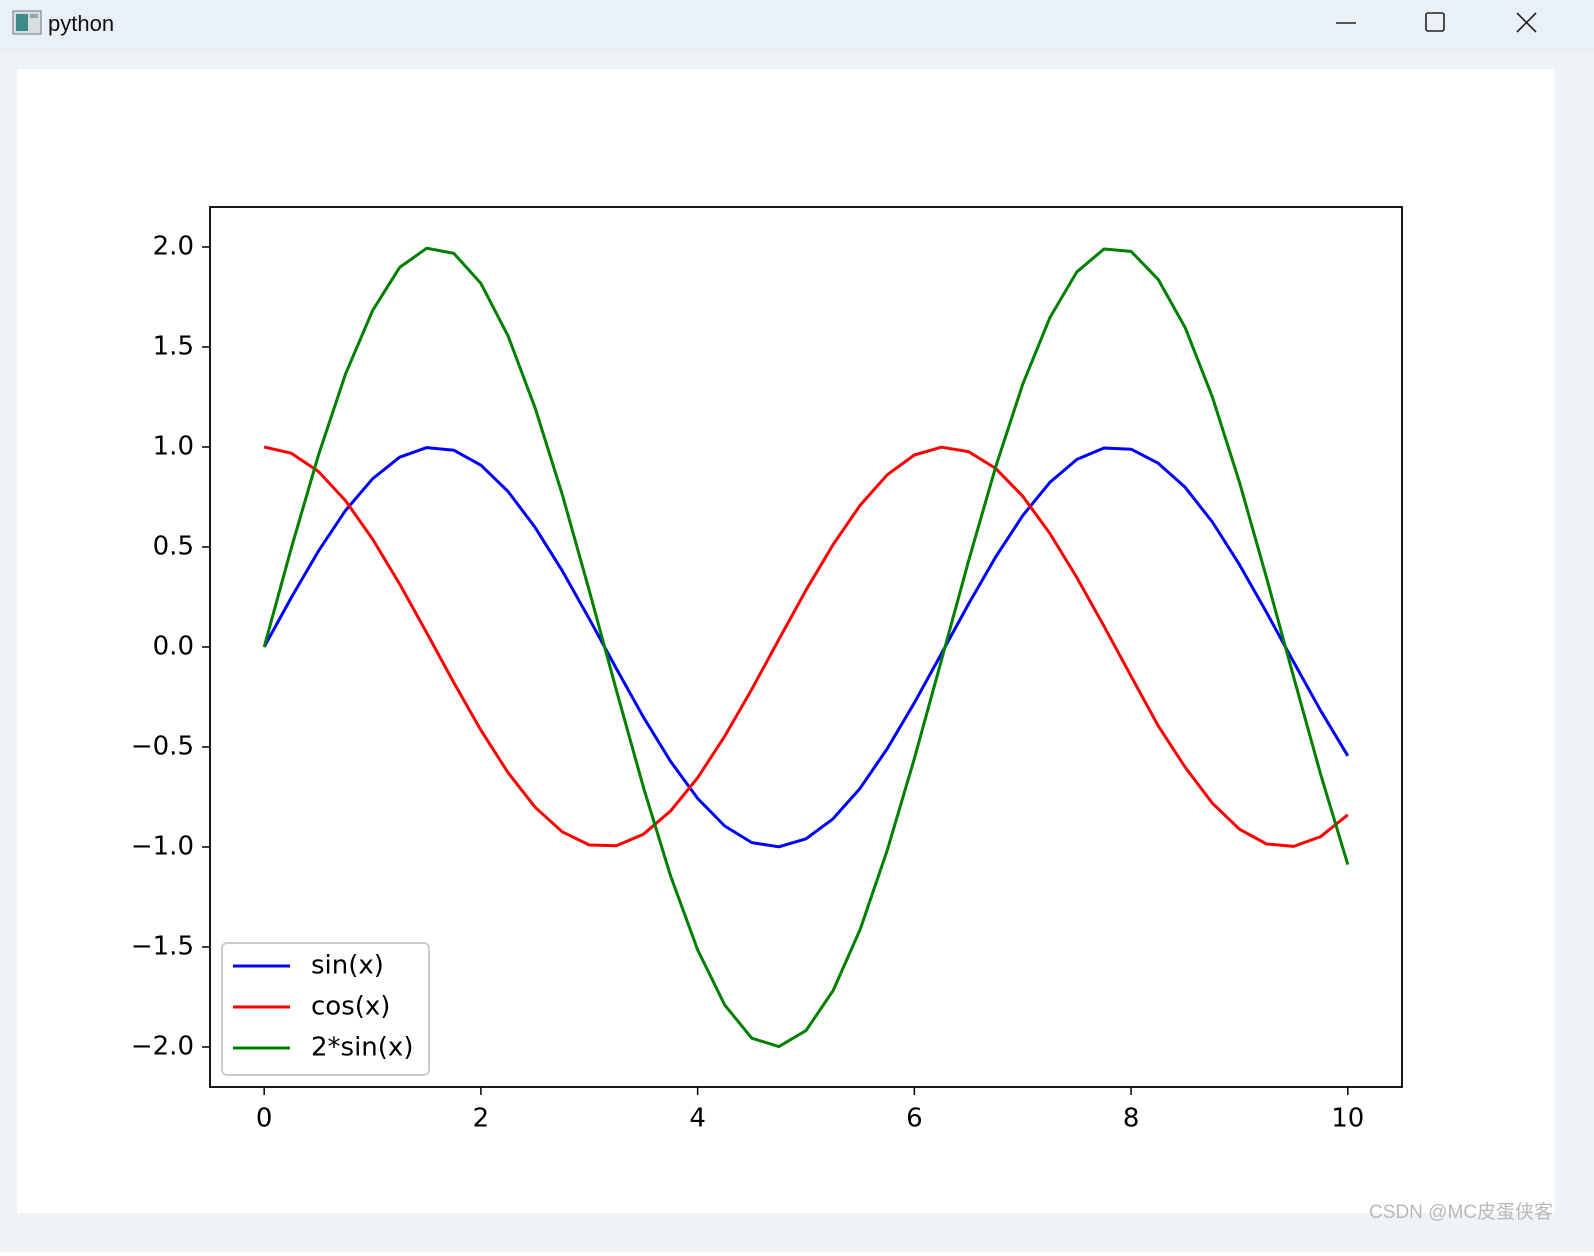 The height and width of the screenshot is (1256, 1594). I want to click on y-tick-label: 1.5, so click(173, 347).